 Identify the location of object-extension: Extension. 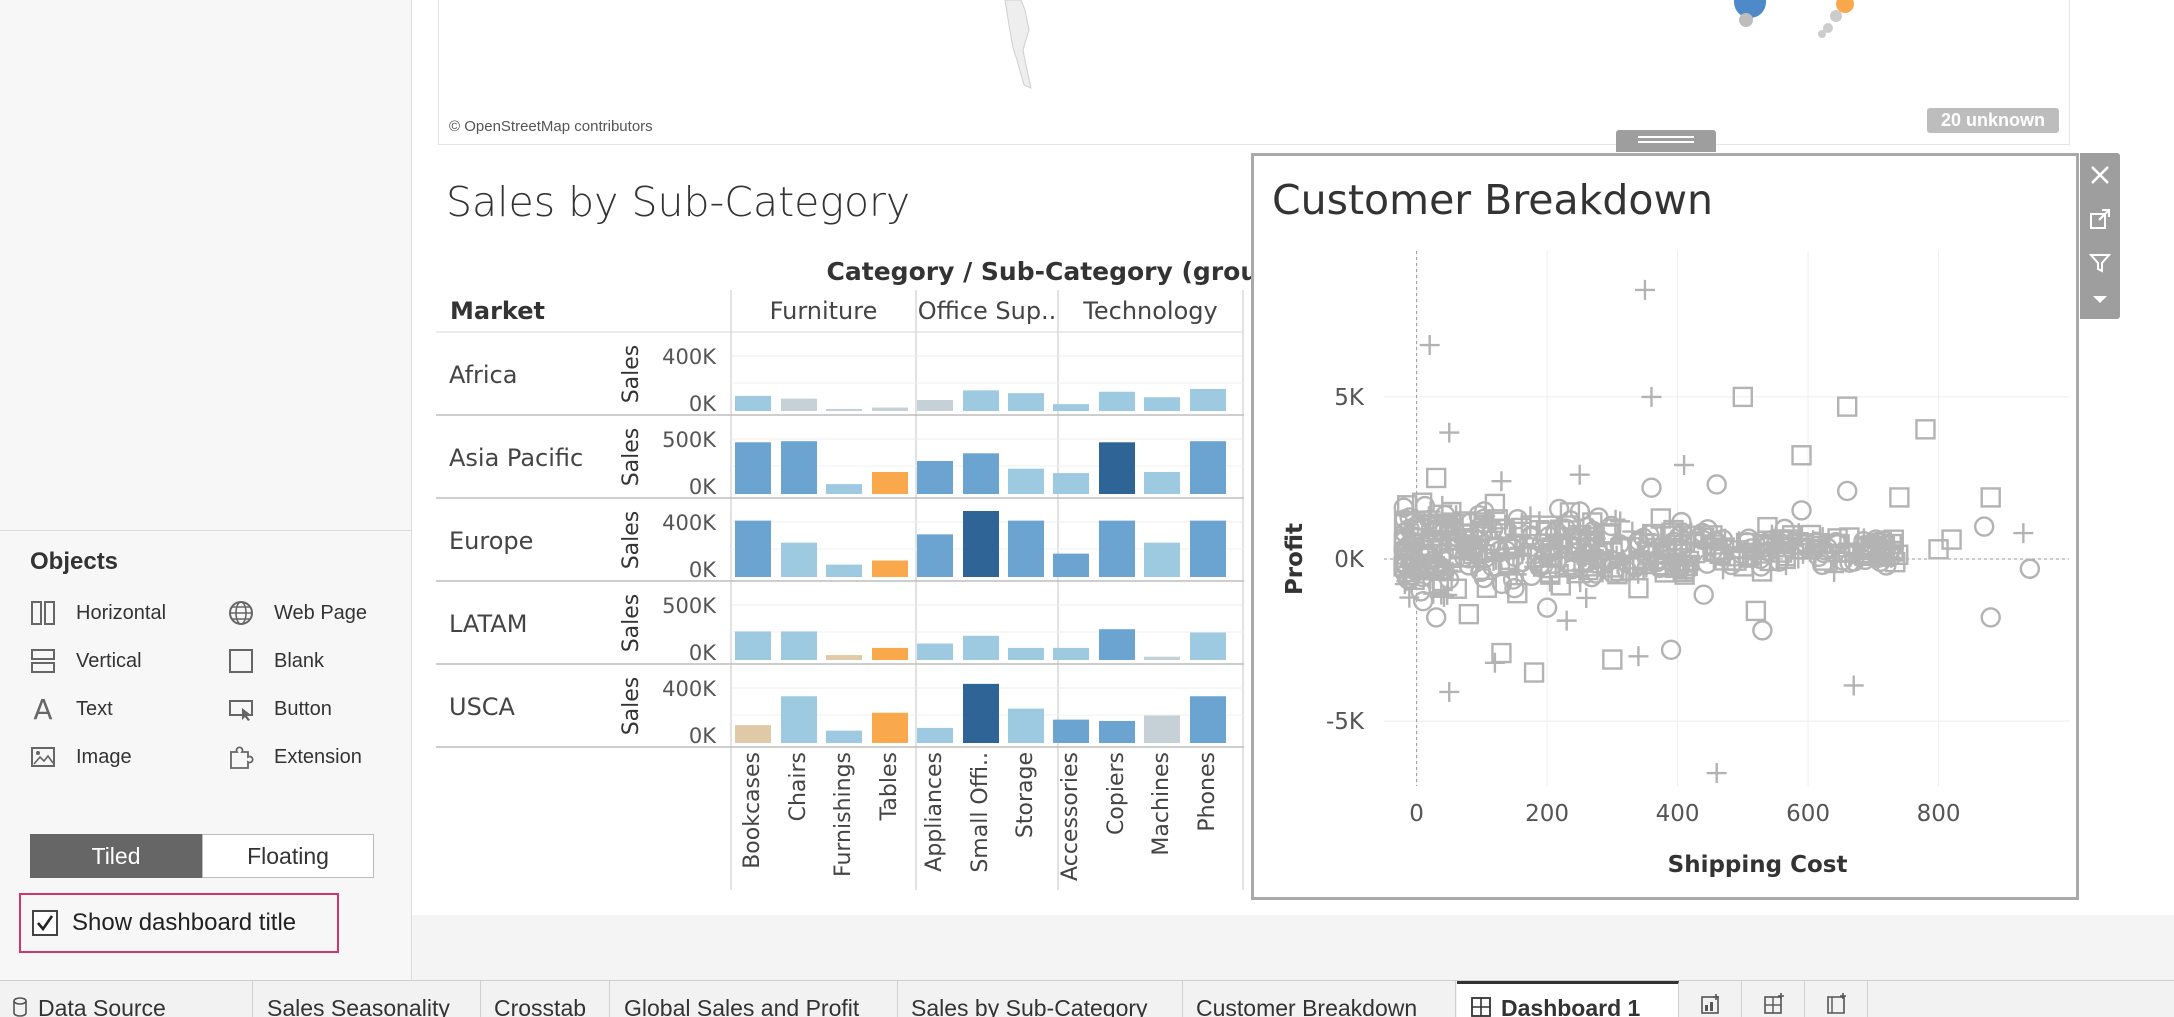
(295, 757).